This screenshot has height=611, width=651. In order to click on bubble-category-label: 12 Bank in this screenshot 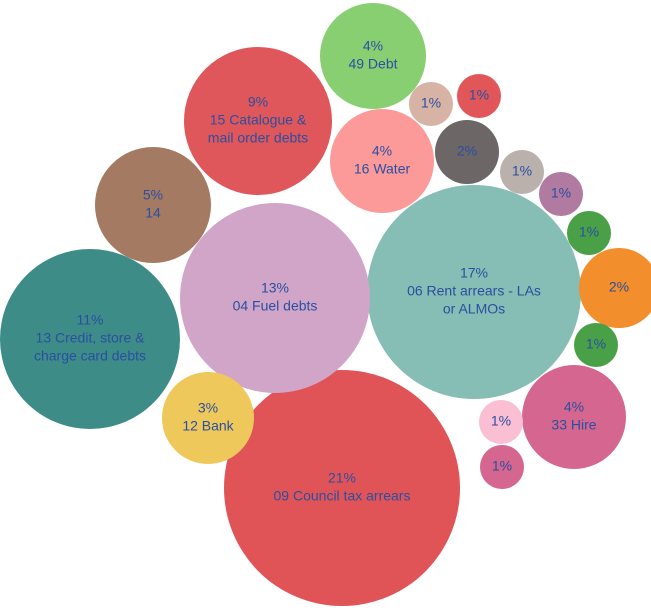, I will do `click(208, 426)`.